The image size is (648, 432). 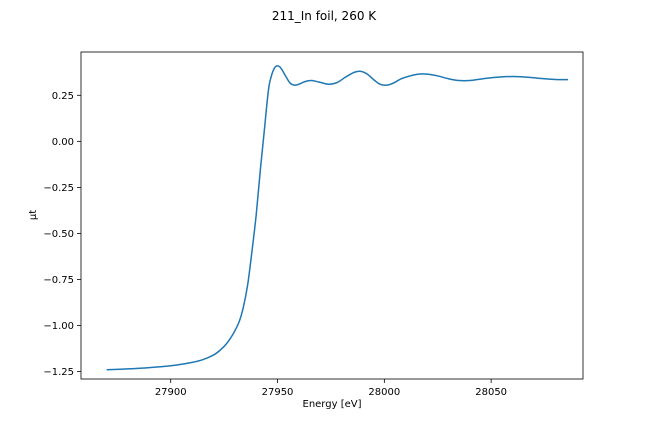 What do you see at coordinates (58, 326) in the screenshot?
I see `y-tick-label: −1.00` at bounding box center [58, 326].